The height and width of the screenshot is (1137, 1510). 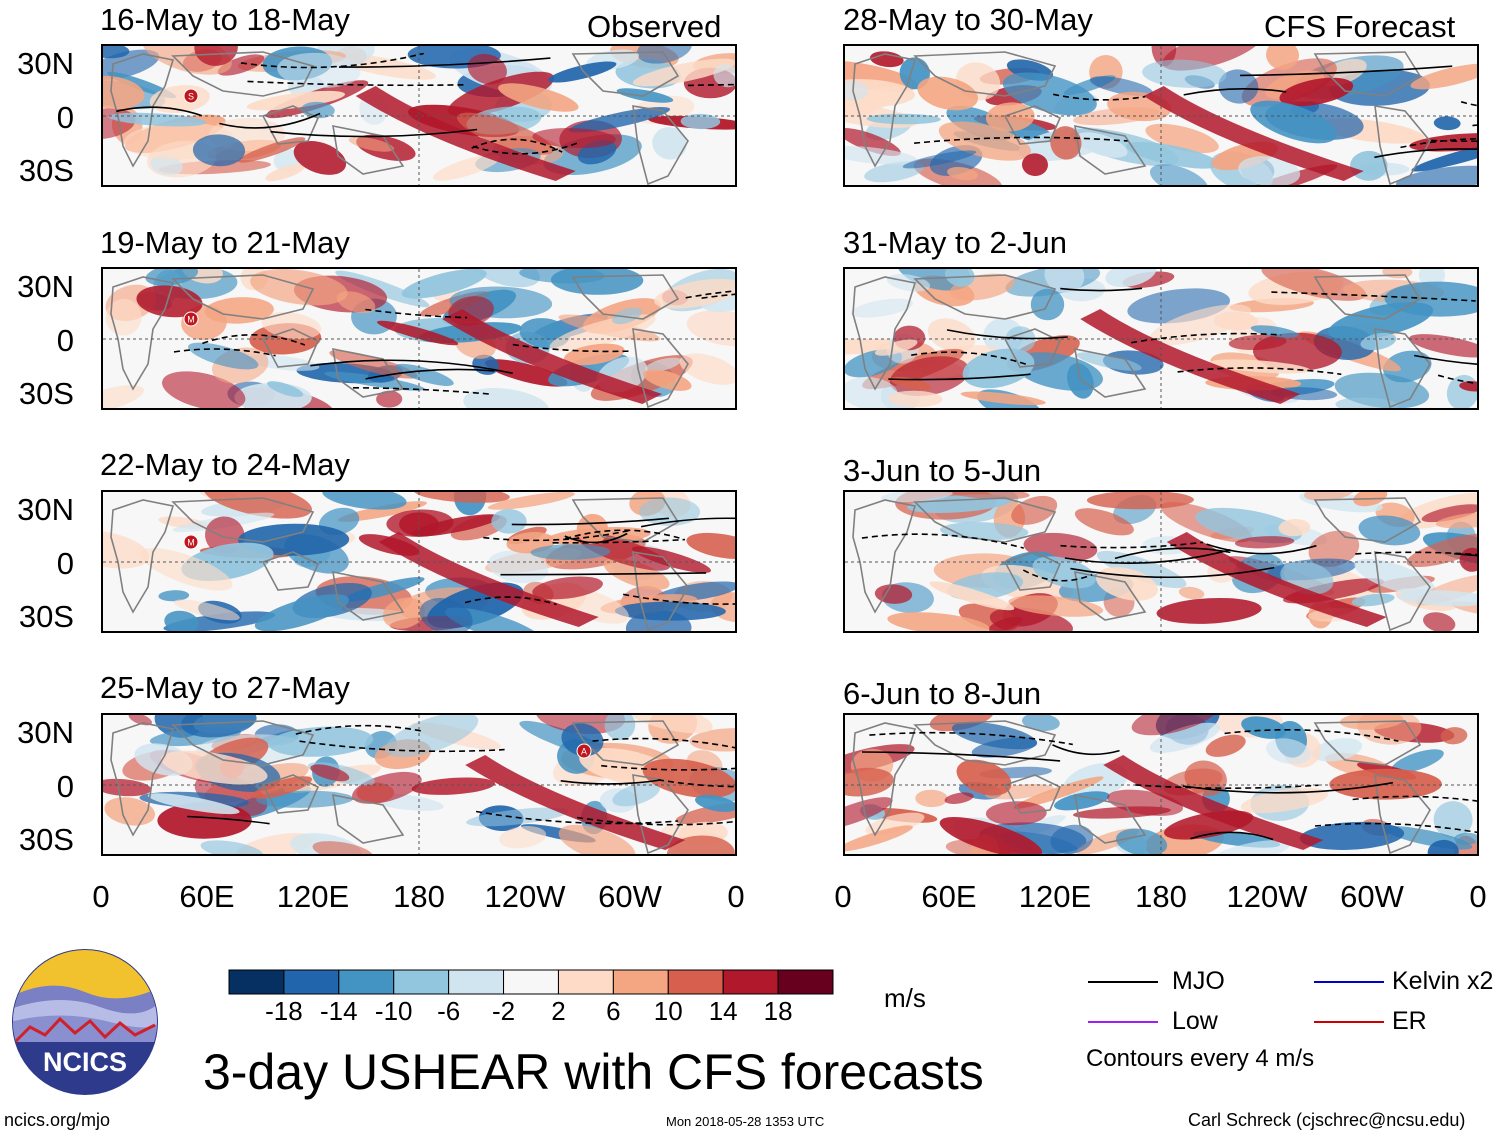 I want to click on storm-marker-letter: S, so click(x=191, y=97).